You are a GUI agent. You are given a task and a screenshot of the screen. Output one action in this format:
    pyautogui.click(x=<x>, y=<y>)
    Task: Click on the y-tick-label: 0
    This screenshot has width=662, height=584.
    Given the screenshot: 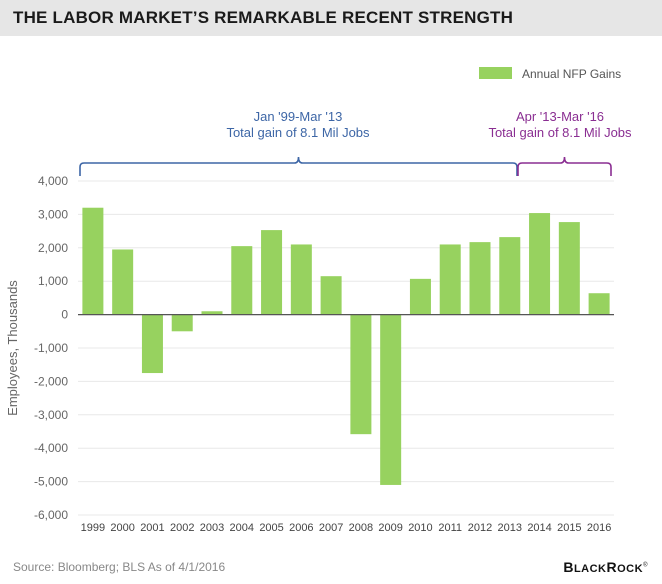 What is the action you would take?
    pyautogui.click(x=64, y=315)
    